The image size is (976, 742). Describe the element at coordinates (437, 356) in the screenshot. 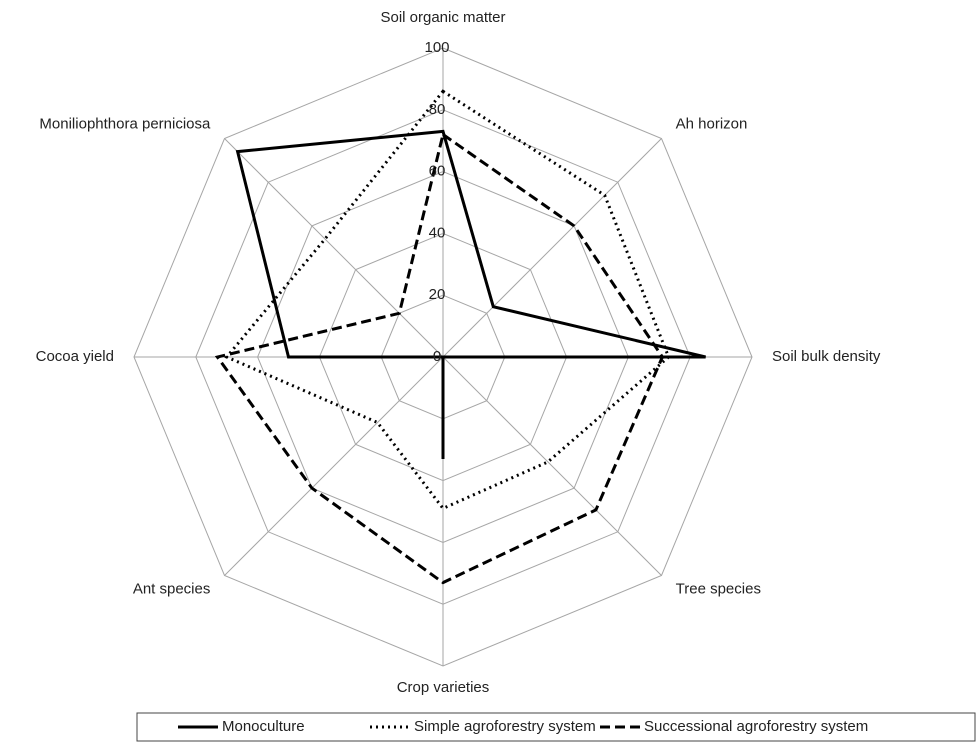

I see `r-tick-label: 0` at that location.